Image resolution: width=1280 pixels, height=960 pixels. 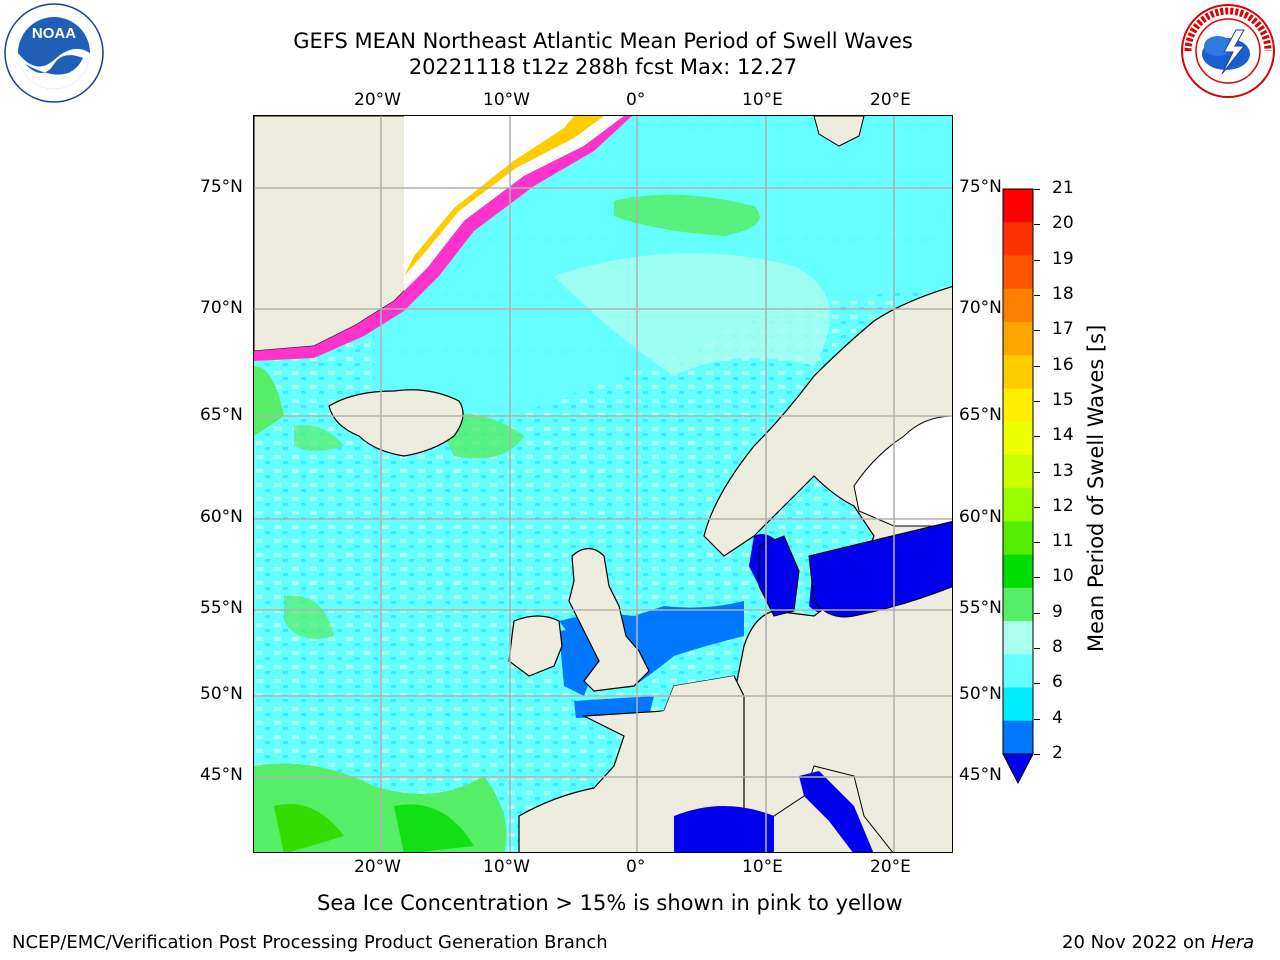 What do you see at coordinates (1057, 753) in the screenshot?
I see `colorbar-tick-label: 2` at bounding box center [1057, 753].